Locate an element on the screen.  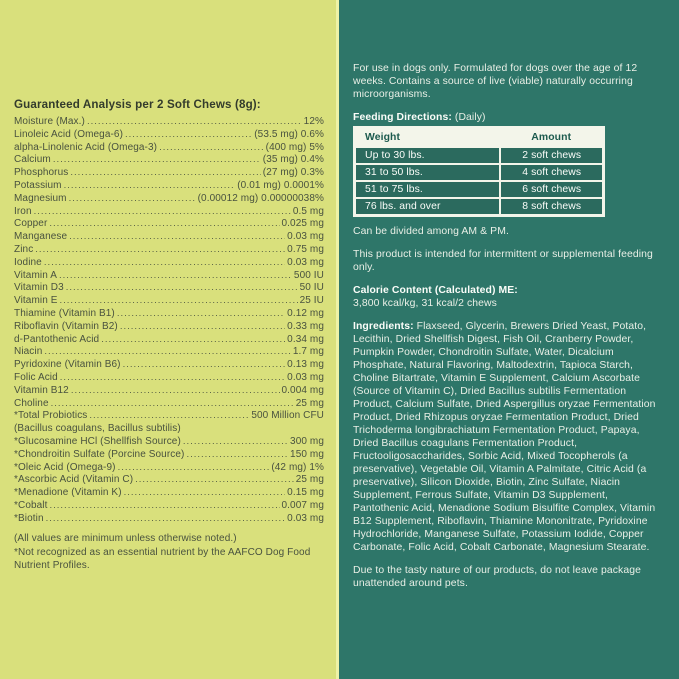
amount-column-header: Amount is located at coordinates (552, 137).